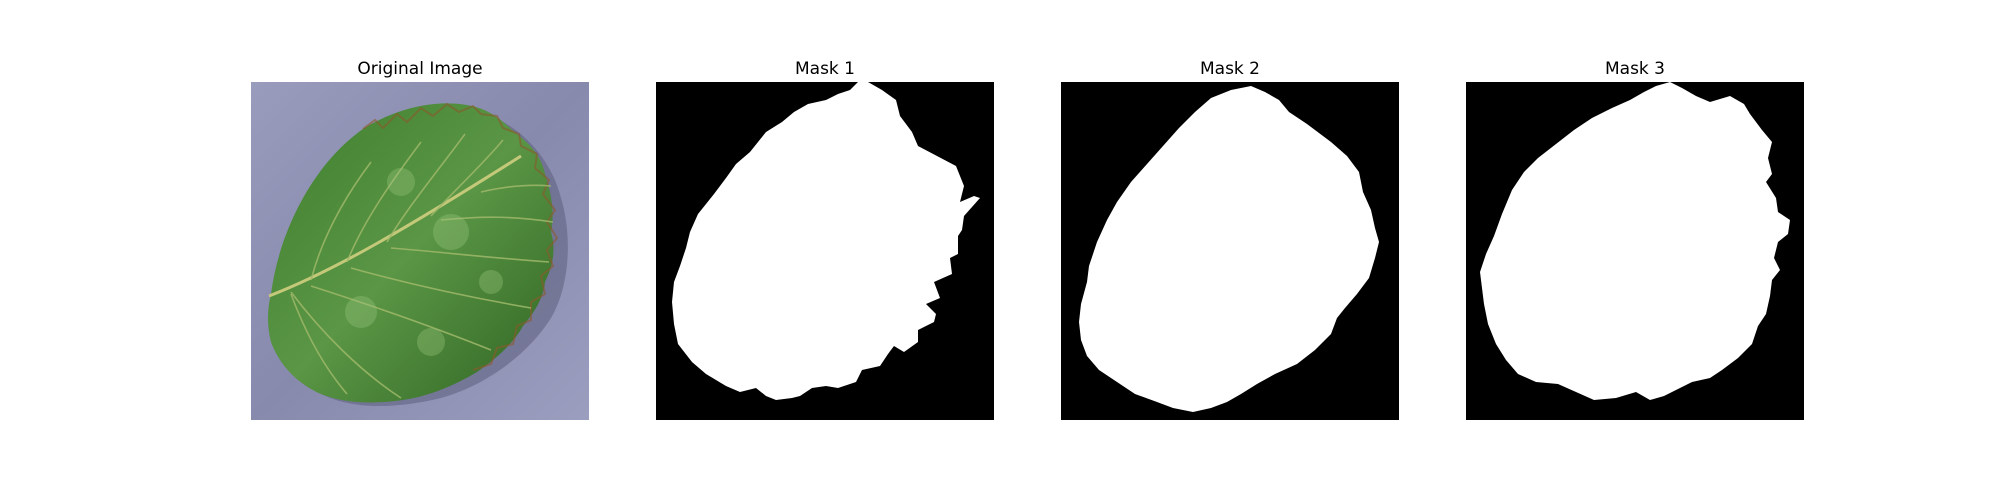  What do you see at coordinates (420, 251) in the screenshot?
I see `original-image` at bounding box center [420, 251].